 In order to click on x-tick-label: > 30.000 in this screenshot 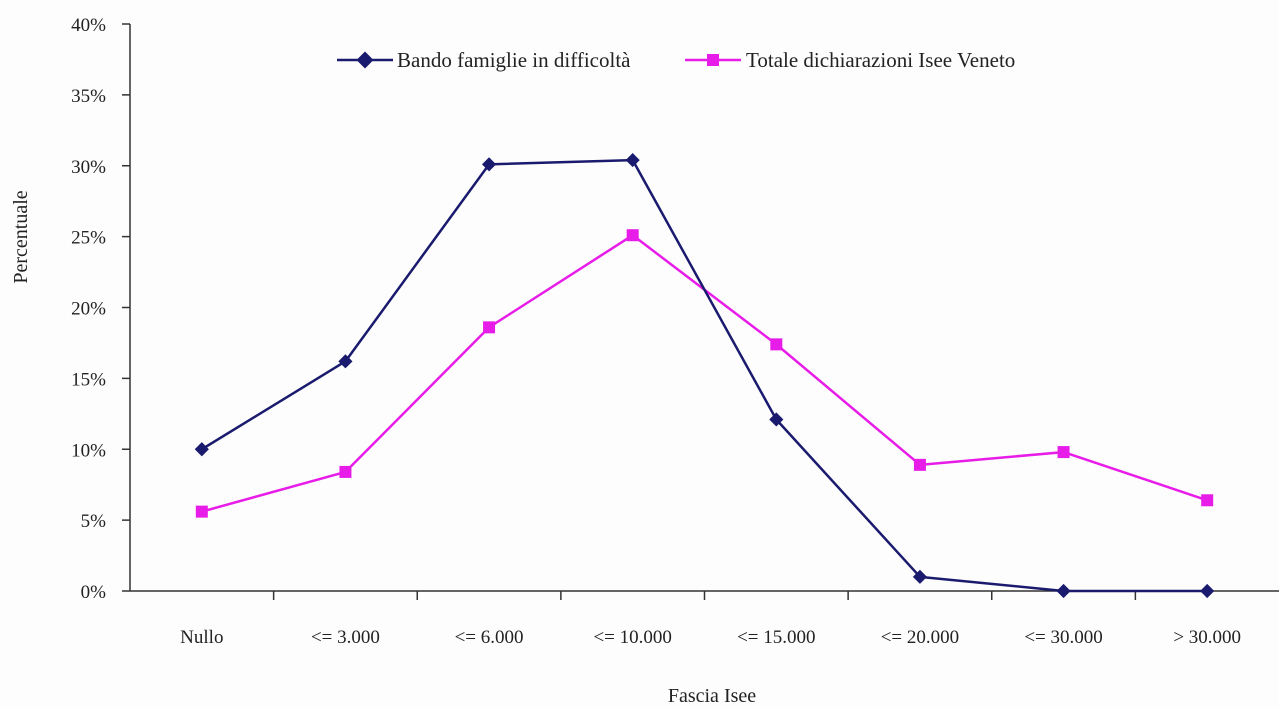, I will do `click(1207, 637)`.